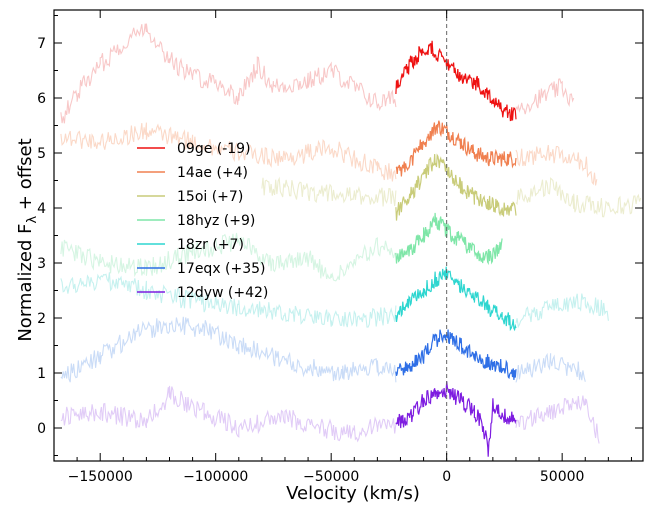 The height and width of the screenshot is (506, 665). What do you see at coordinates (210, 245) in the screenshot?
I see `legend-label: 18zr (+7)` at bounding box center [210, 245].